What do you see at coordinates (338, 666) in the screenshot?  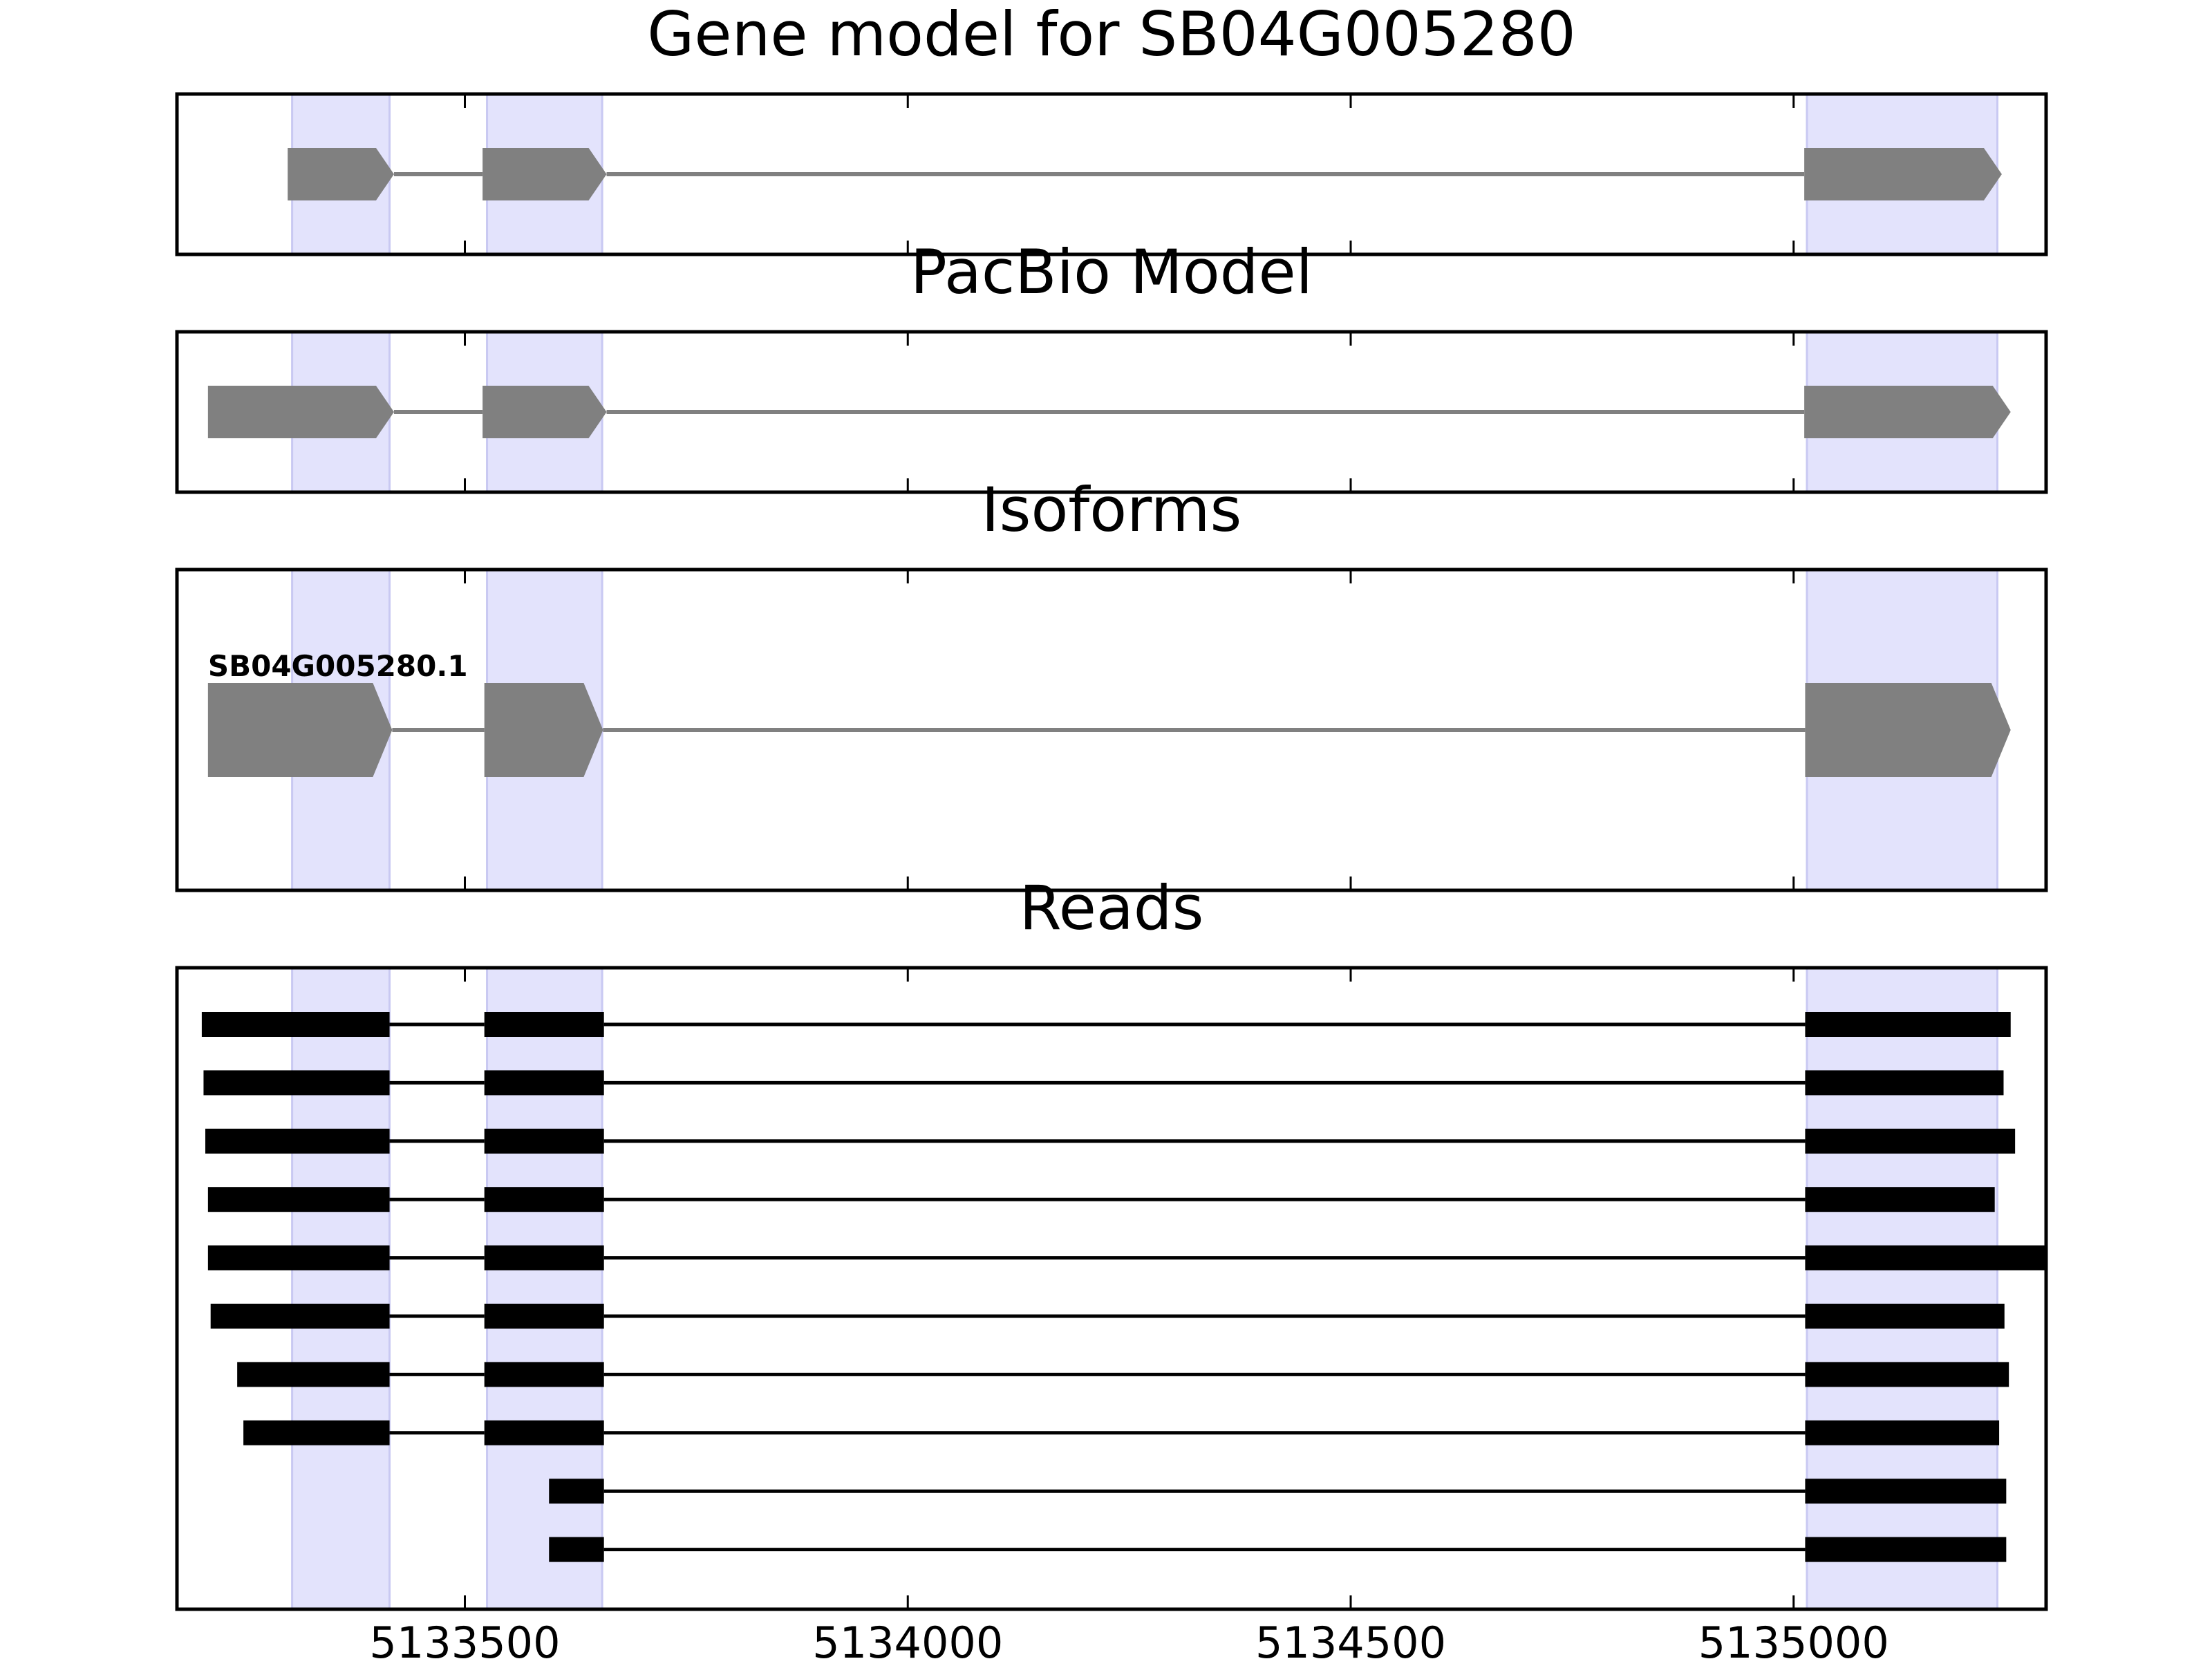 I see `isoform-label: SB04G005280.1` at bounding box center [338, 666].